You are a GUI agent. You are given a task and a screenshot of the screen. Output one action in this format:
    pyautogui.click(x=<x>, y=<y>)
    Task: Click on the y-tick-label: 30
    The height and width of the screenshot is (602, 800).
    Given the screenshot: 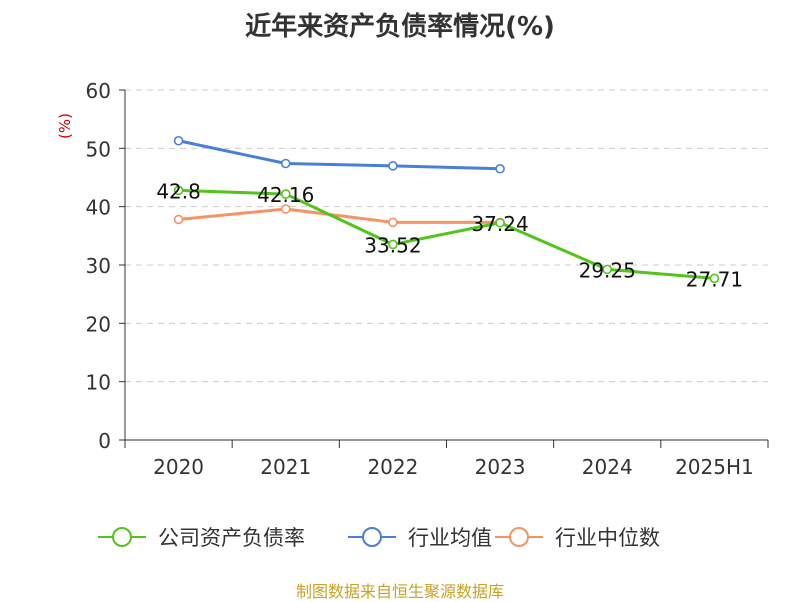 What is the action you would take?
    pyautogui.click(x=98, y=266)
    